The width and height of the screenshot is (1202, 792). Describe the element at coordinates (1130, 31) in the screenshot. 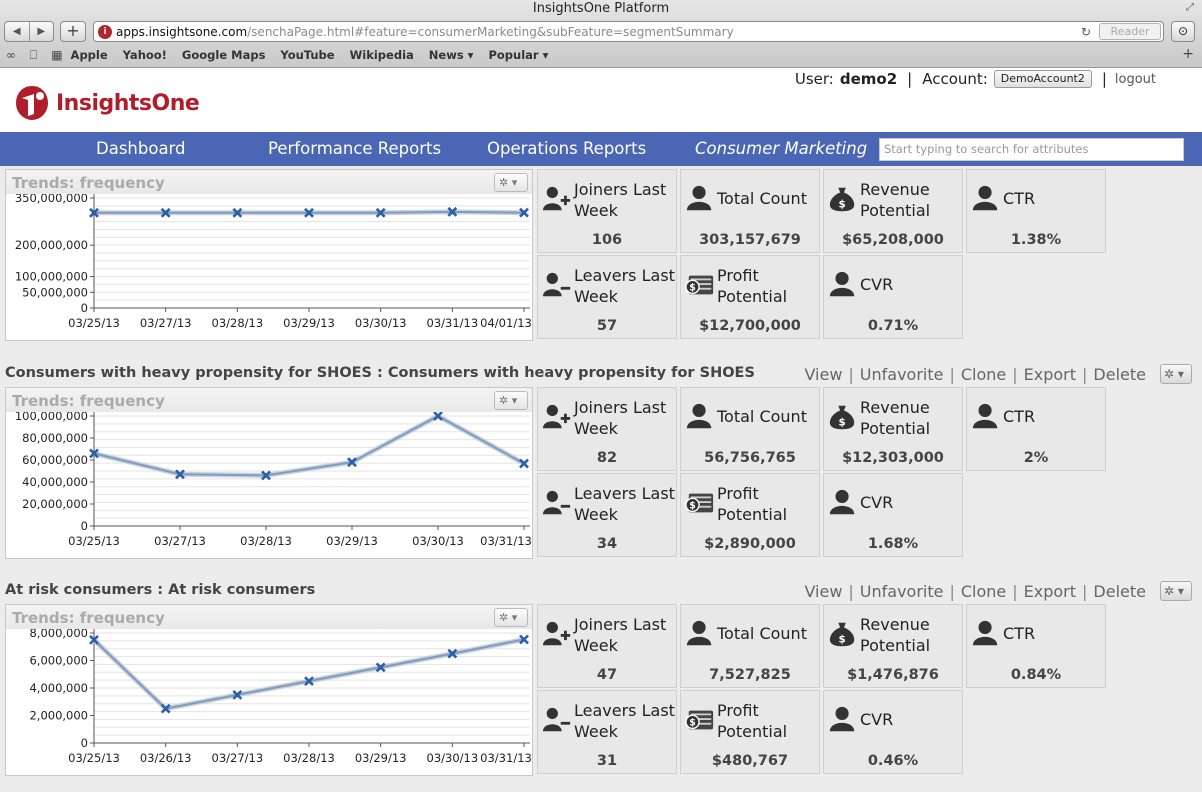

I see `reader-button: Reader` at that location.